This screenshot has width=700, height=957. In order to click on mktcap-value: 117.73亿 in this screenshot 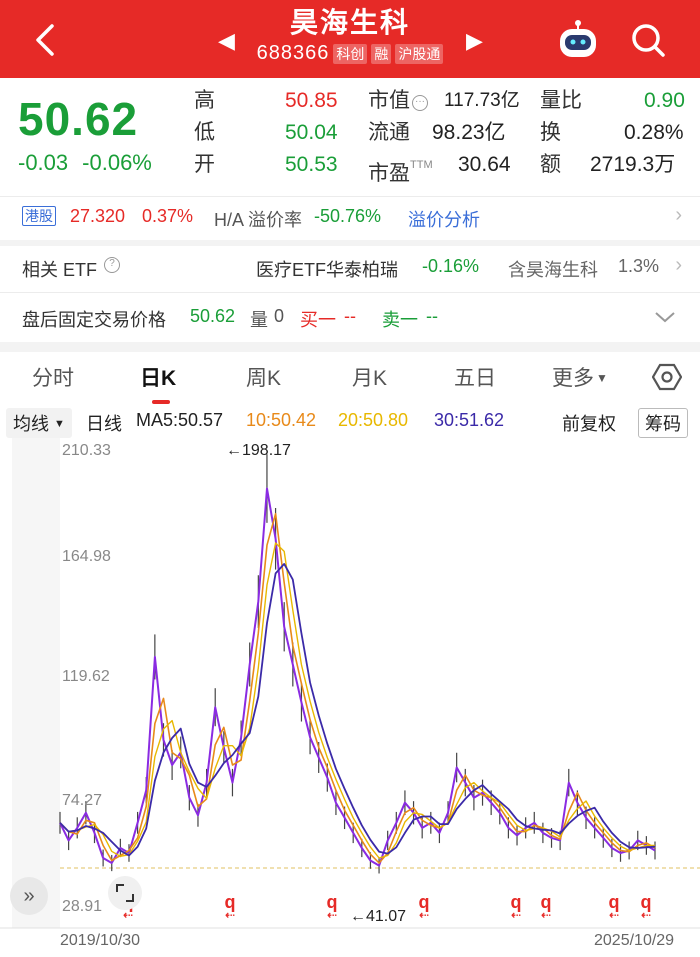, I will do `click(482, 100)`.